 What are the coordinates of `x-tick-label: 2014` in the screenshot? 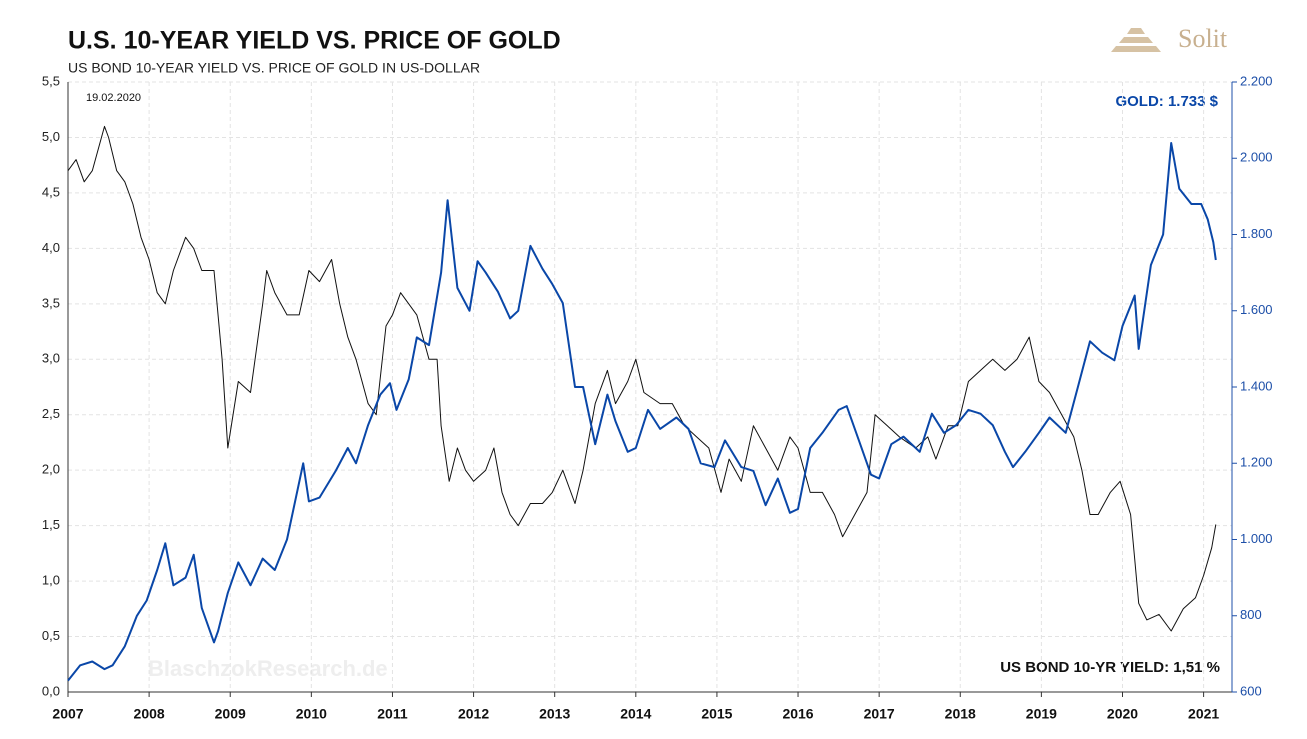 It's located at (635, 714).